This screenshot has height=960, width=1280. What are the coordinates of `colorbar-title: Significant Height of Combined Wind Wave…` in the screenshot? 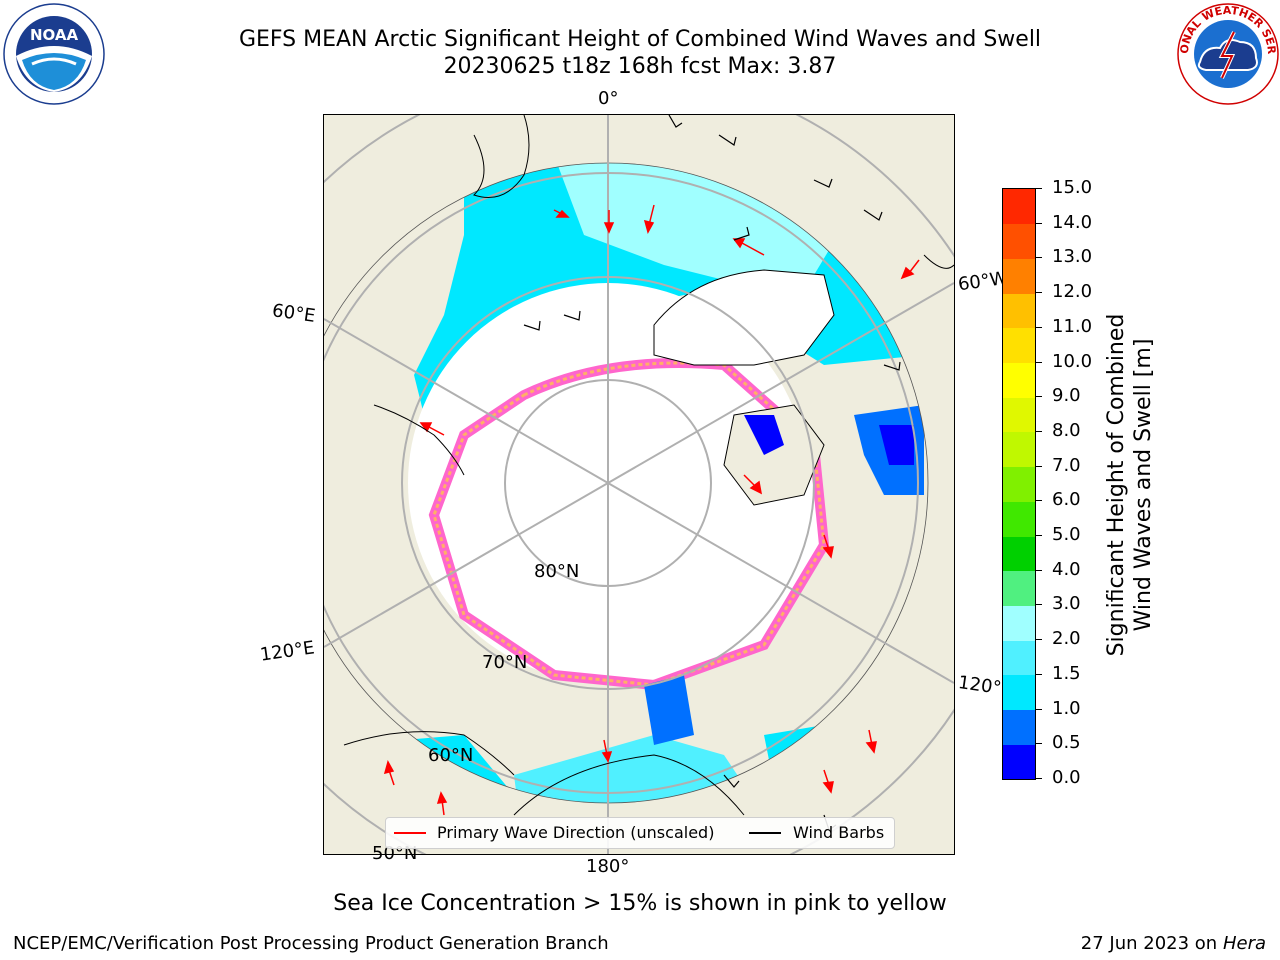 It's located at (1130, 485).